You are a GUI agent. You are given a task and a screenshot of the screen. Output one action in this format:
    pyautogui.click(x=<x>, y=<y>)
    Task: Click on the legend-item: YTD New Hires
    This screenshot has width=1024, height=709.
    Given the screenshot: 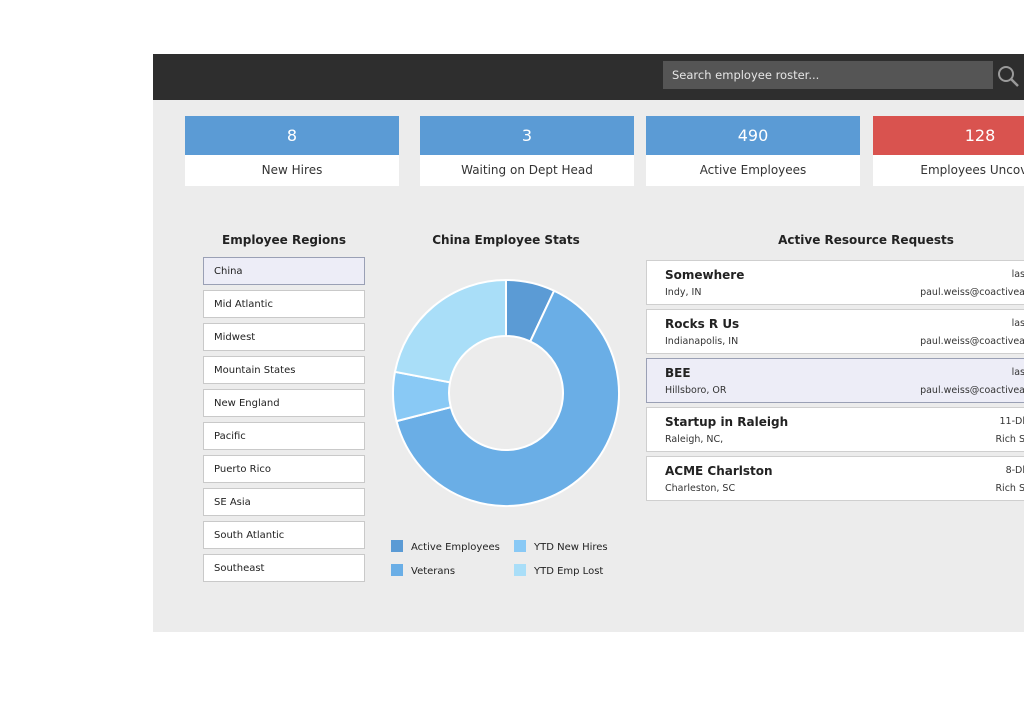 What is the action you would take?
    pyautogui.click(x=561, y=546)
    